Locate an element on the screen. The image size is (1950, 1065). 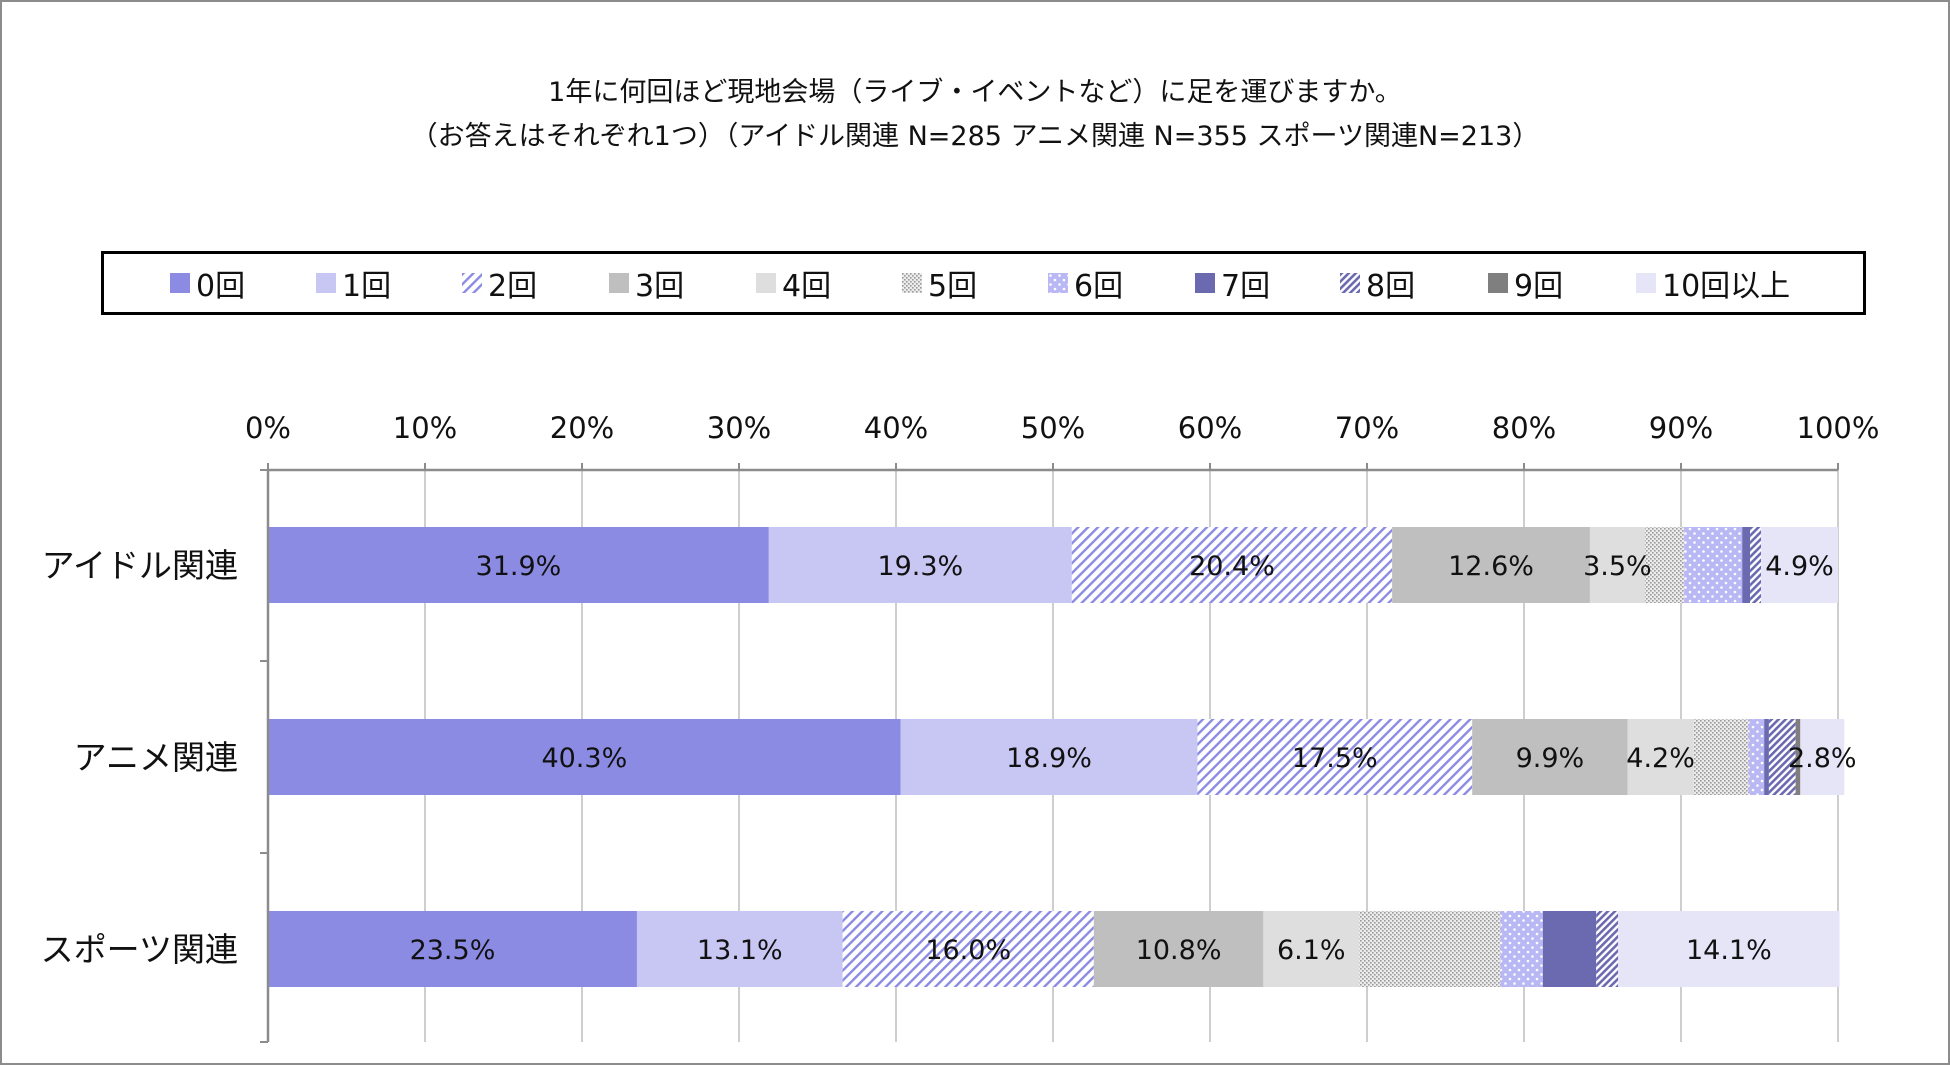
legend-label: 0回 is located at coordinates (221, 286).